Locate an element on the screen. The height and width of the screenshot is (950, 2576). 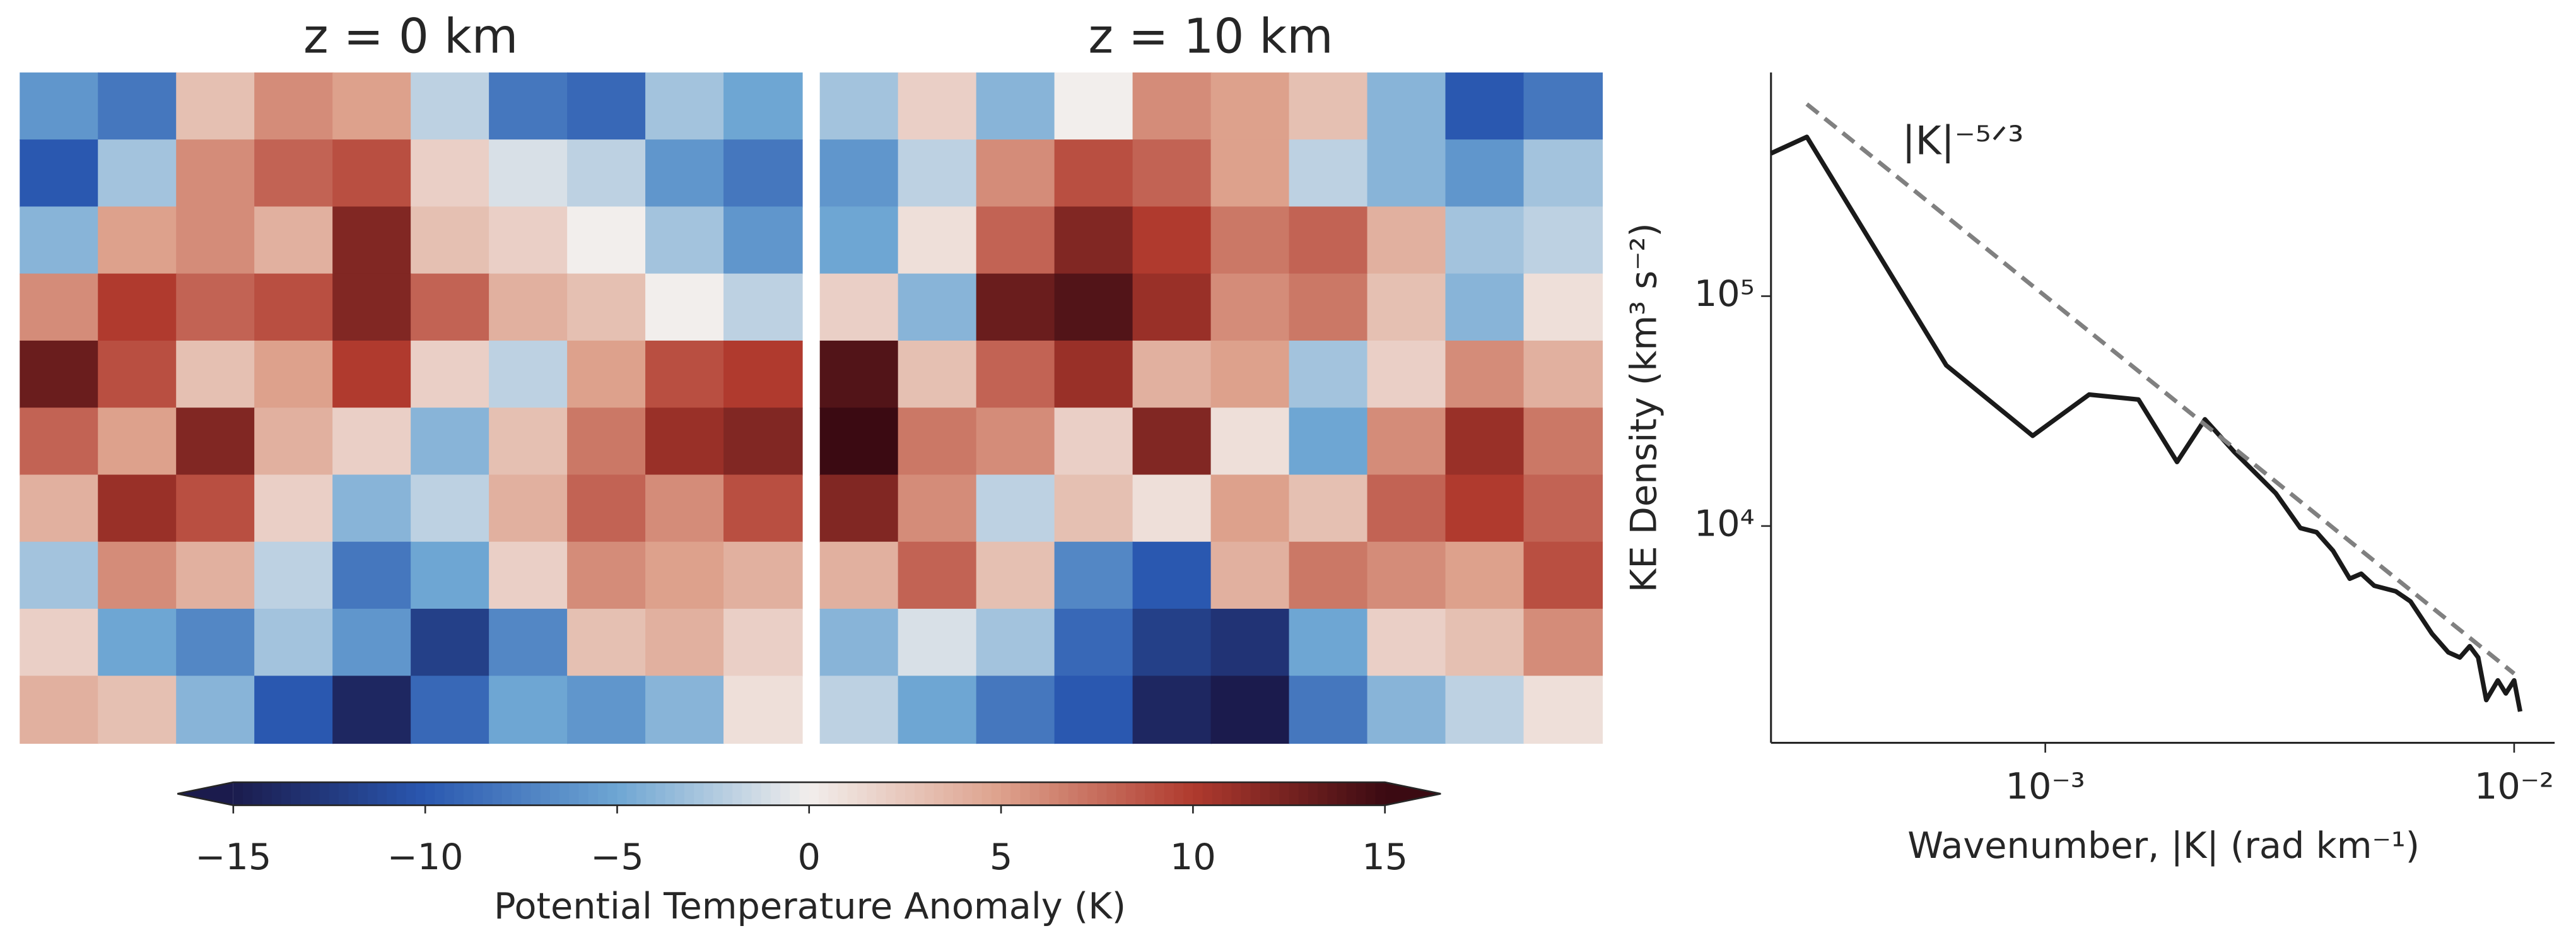
colorbar-tick-label: 0 is located at coordinates (809, 857).